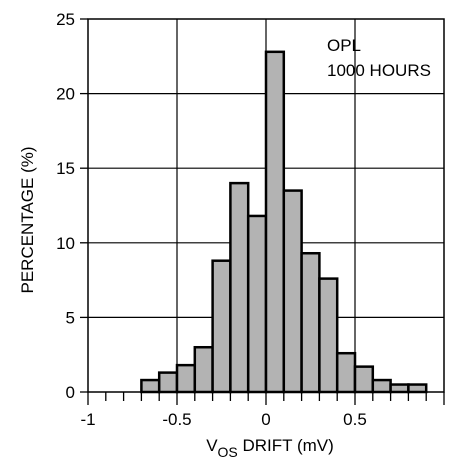 The image size is (453, 461). Describe the element at coordinates (223, 419) in the screenshot. I see `x-tick-labels: -1 -0.5 0 0.5` at that location.